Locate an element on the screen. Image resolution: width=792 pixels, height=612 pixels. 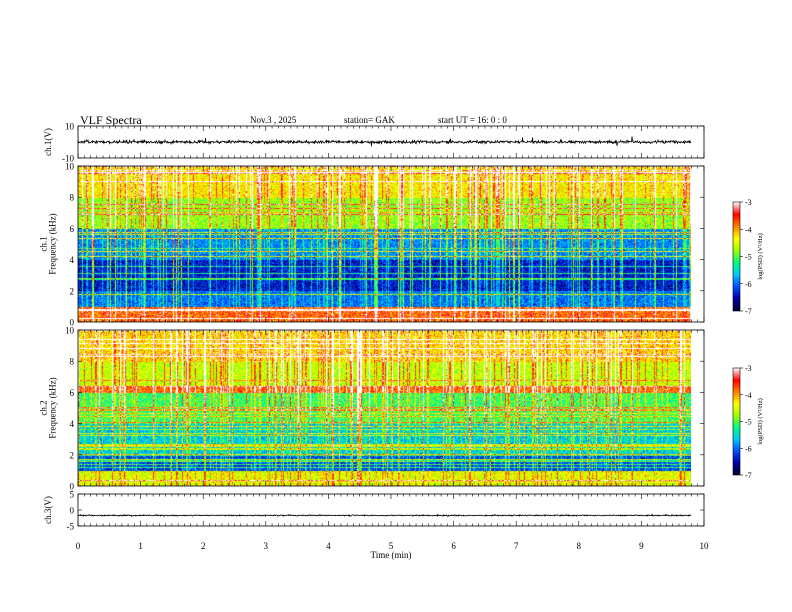
y-tick-label: -5 is located at coordinates (71, 527).